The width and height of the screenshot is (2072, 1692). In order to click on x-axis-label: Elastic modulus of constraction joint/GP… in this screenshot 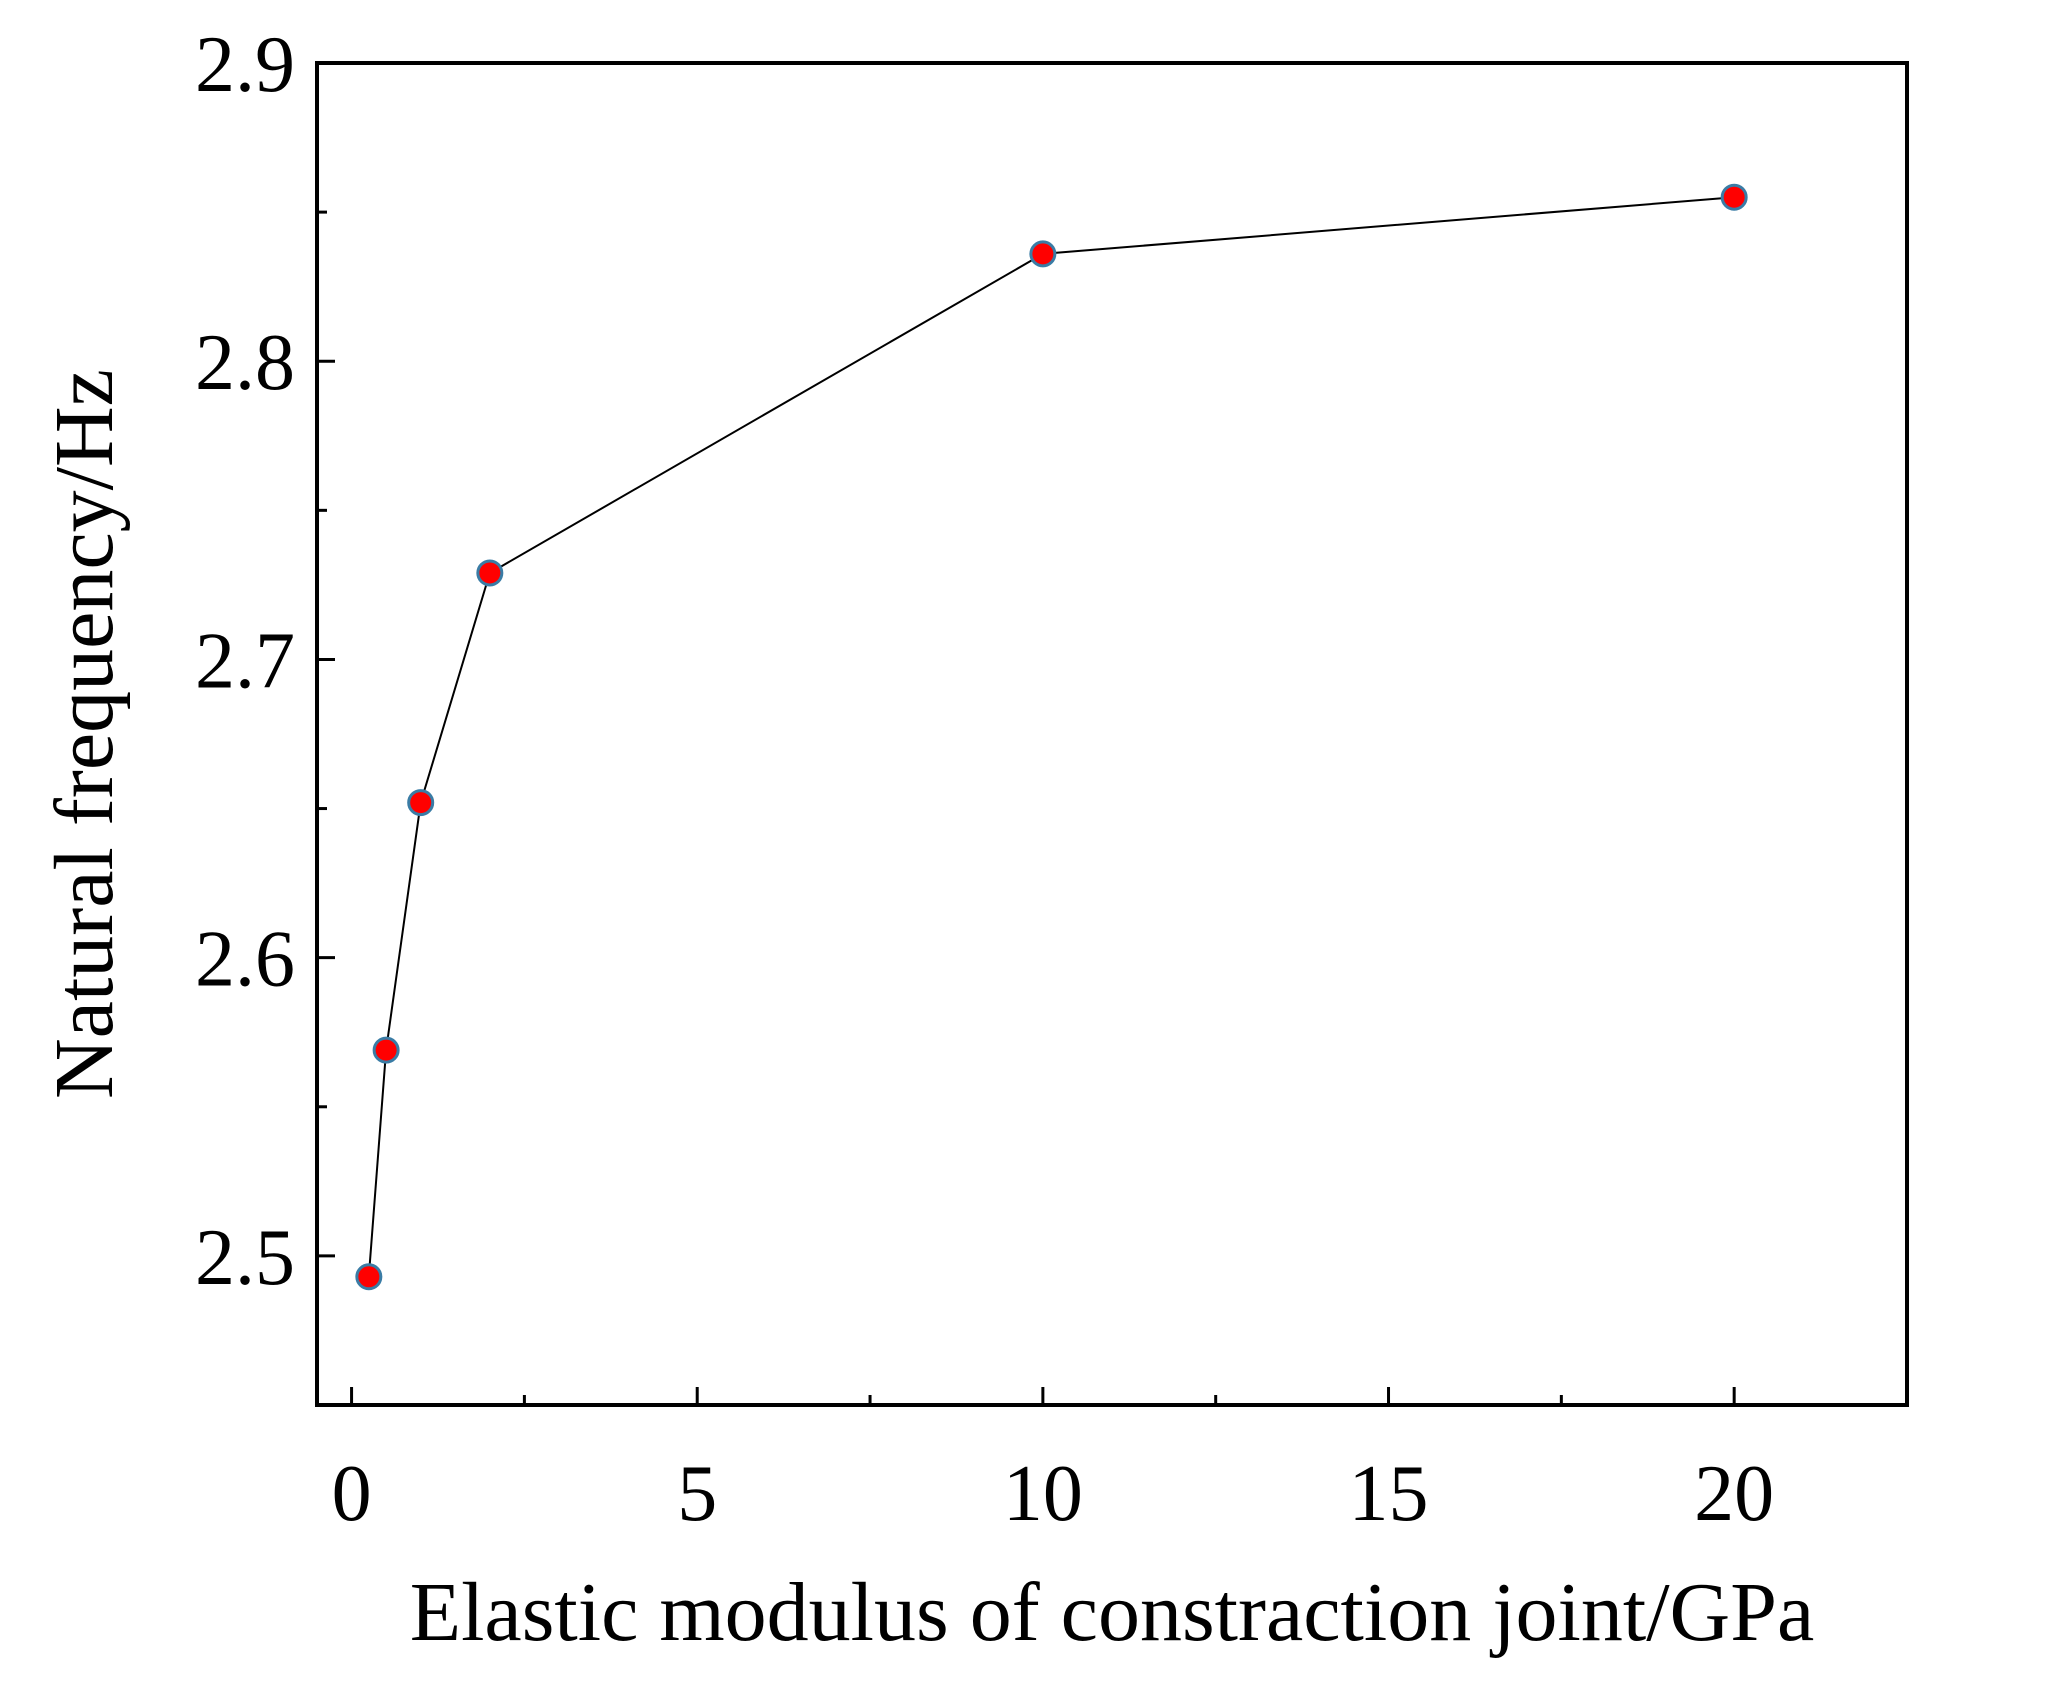, I will do `click(1112, 1612)`.